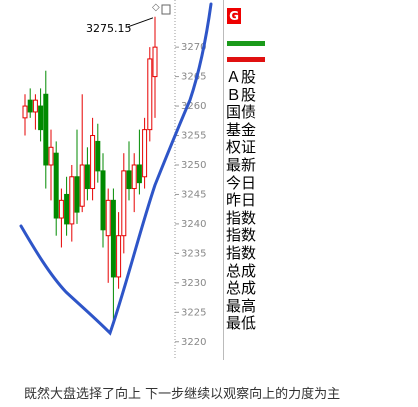 Image resolution: width=418 pixels, height=407 pixels. I want to click on y-tick-label: 3255, so click(193, 136).